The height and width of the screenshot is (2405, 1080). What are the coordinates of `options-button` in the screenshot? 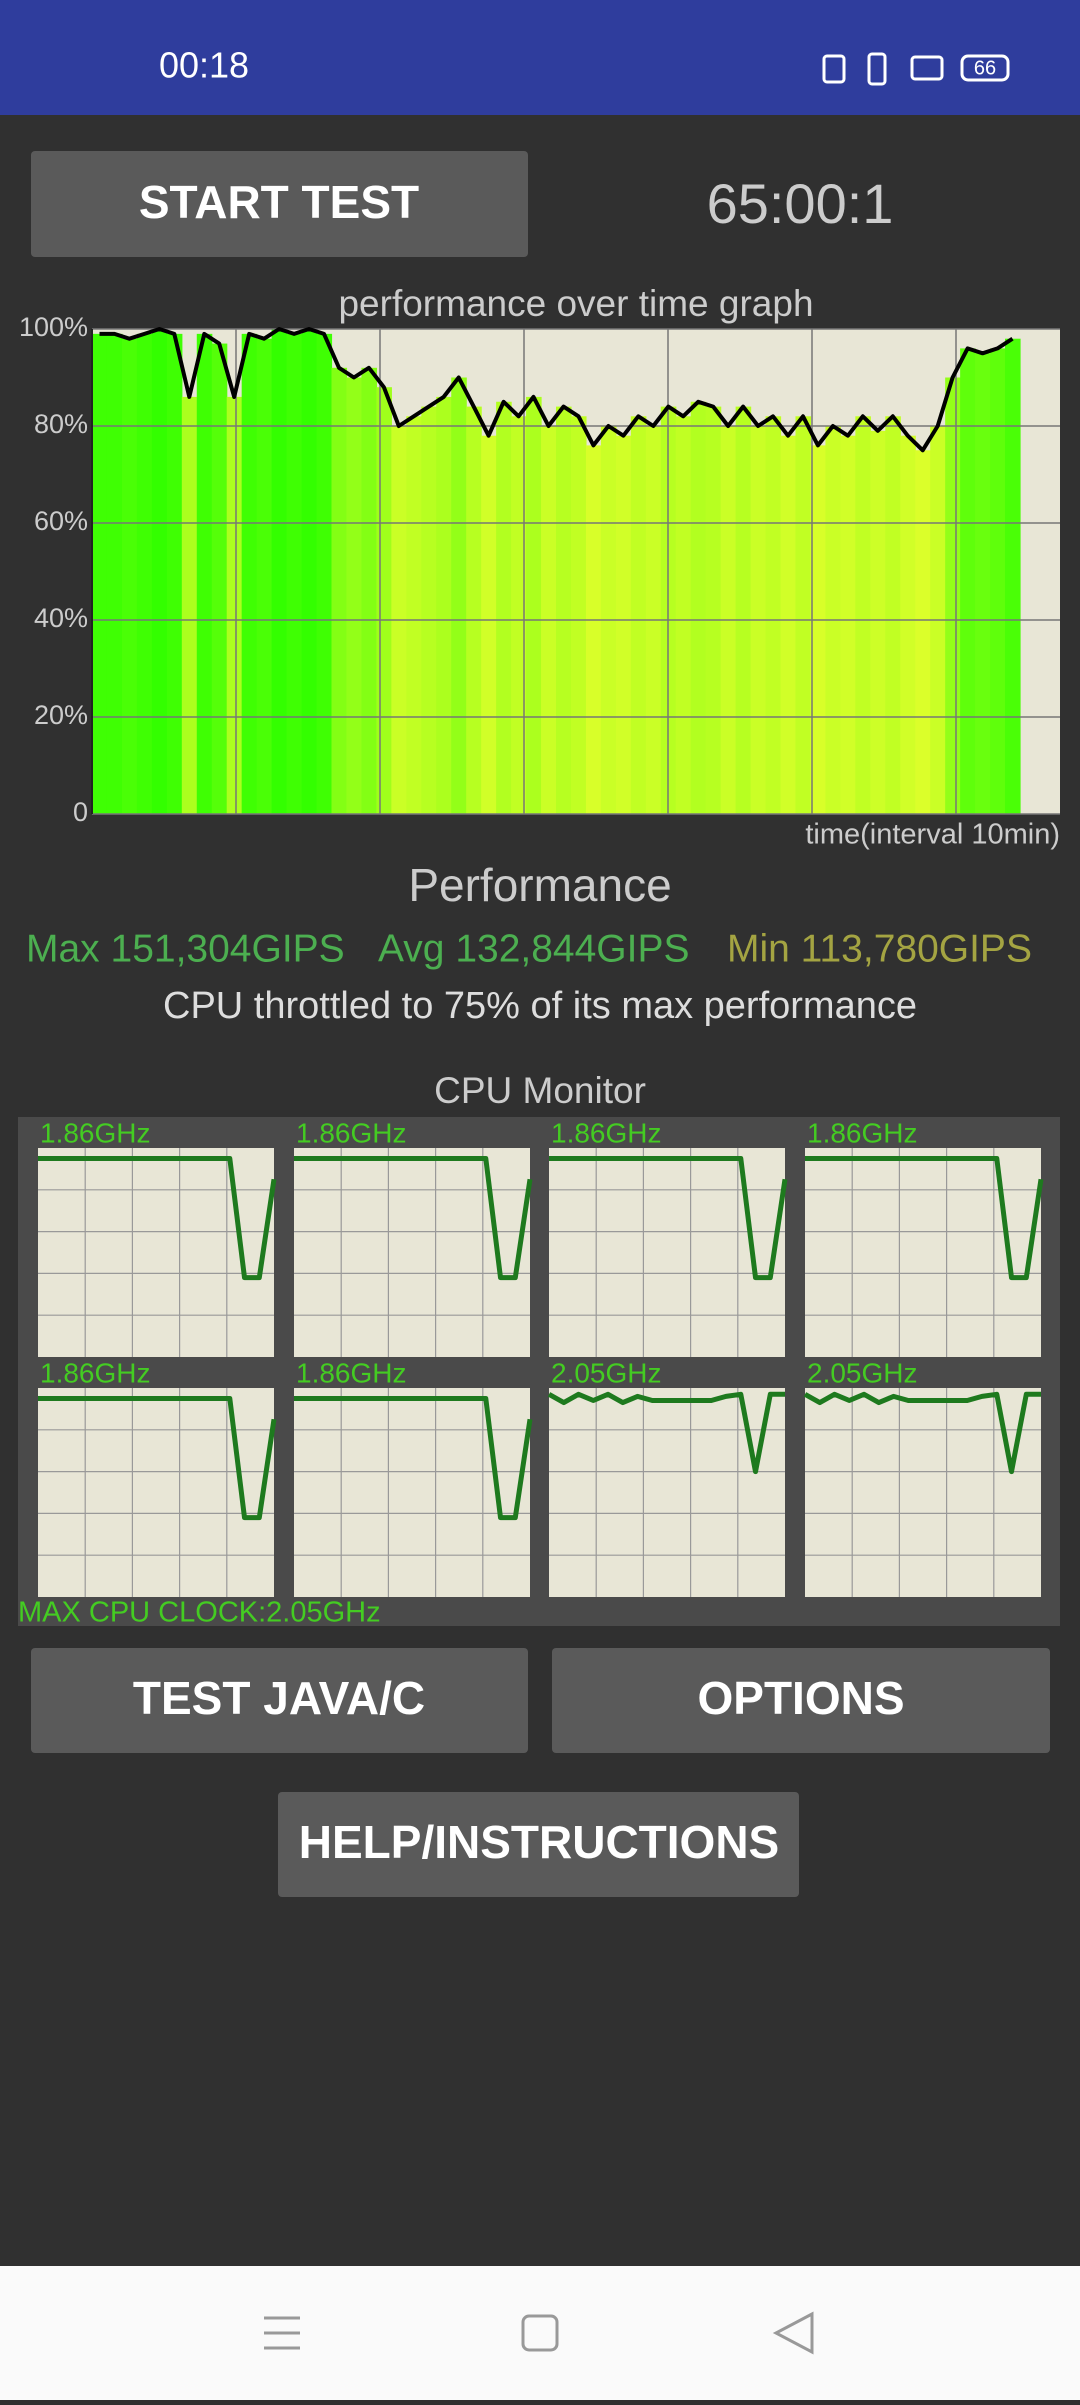 It's located at (801, 1700).